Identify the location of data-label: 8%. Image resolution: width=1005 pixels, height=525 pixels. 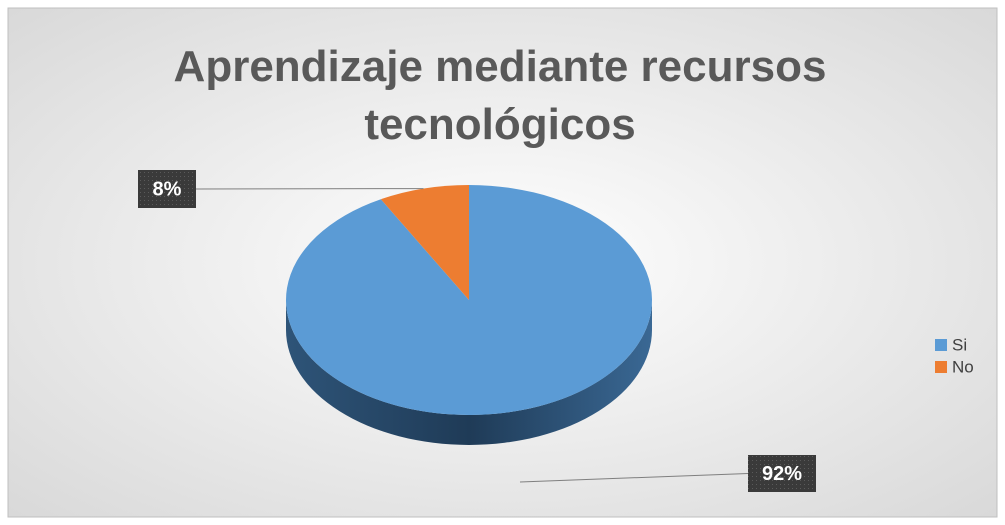
(167, 189).